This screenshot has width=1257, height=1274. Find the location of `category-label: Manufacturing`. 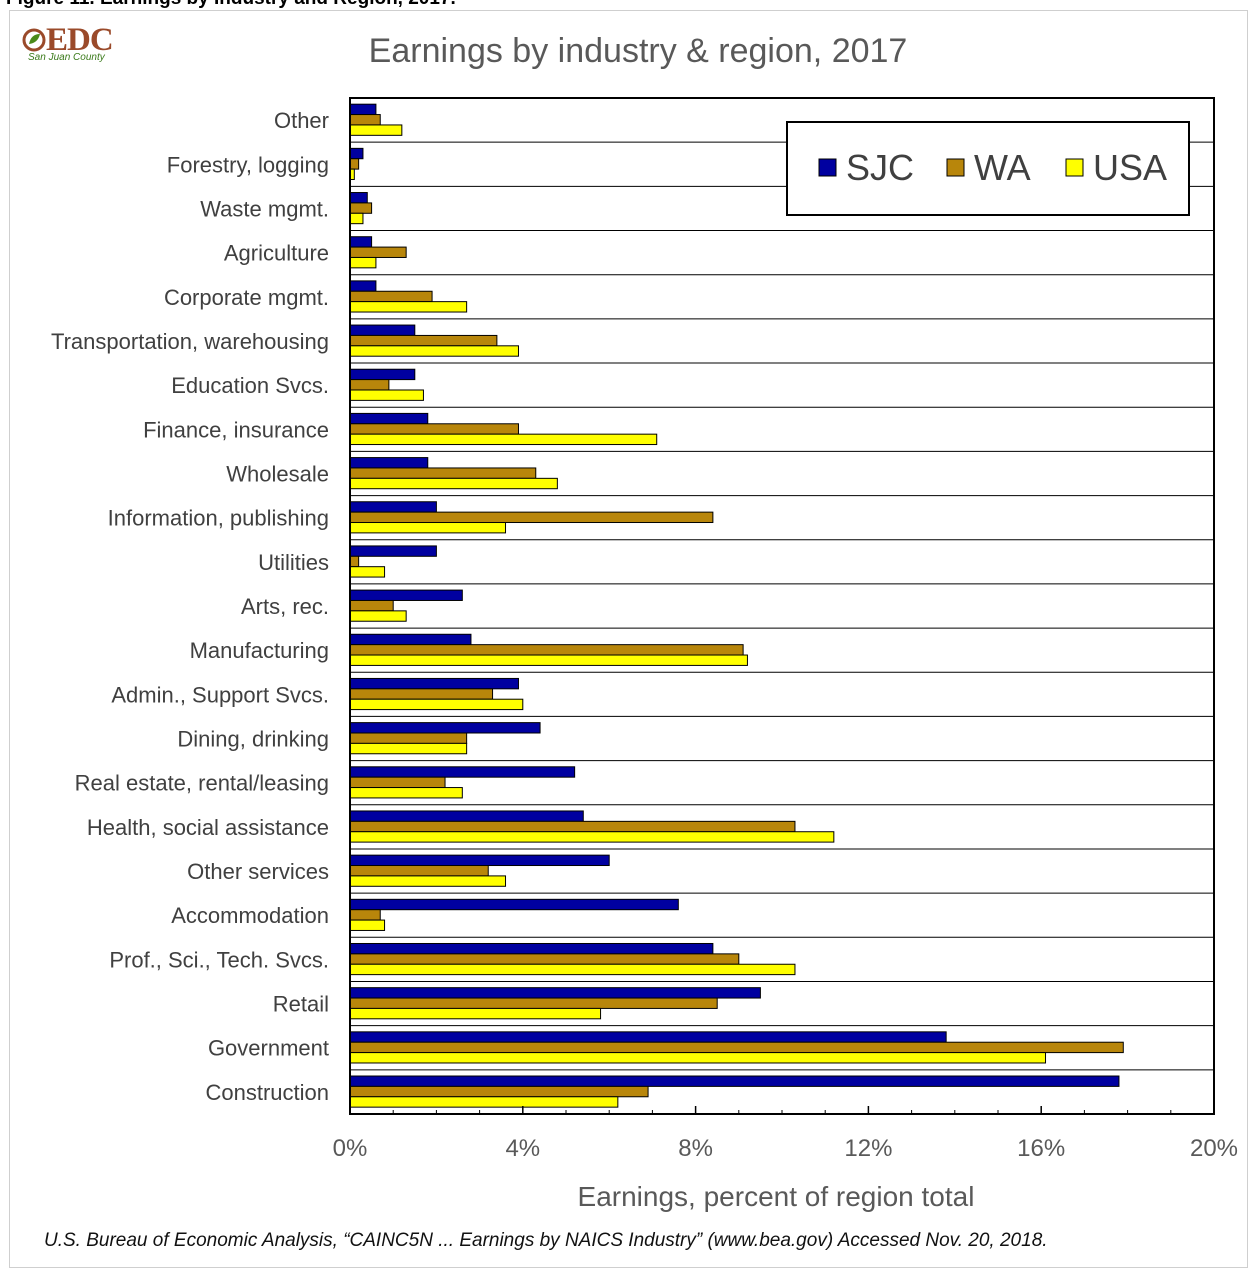

category-label: Manufacturing is located at coordinates (259, 650).